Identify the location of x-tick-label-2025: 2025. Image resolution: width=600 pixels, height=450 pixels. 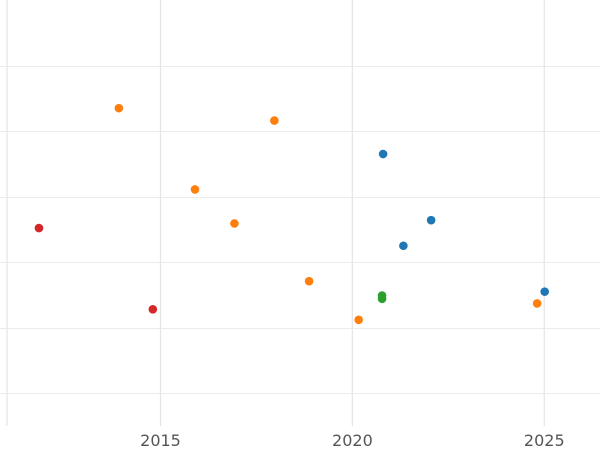
(544, 440).